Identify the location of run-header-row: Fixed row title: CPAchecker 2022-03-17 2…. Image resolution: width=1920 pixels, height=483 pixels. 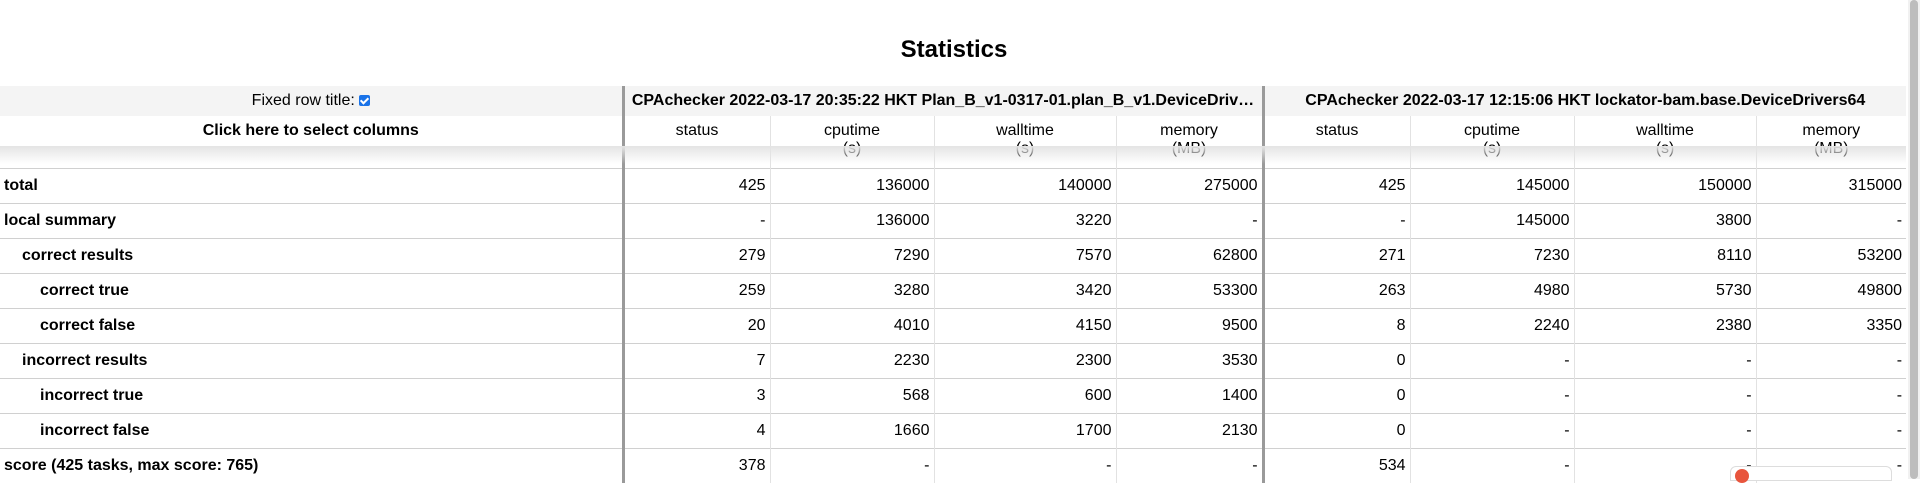
(953, 101).